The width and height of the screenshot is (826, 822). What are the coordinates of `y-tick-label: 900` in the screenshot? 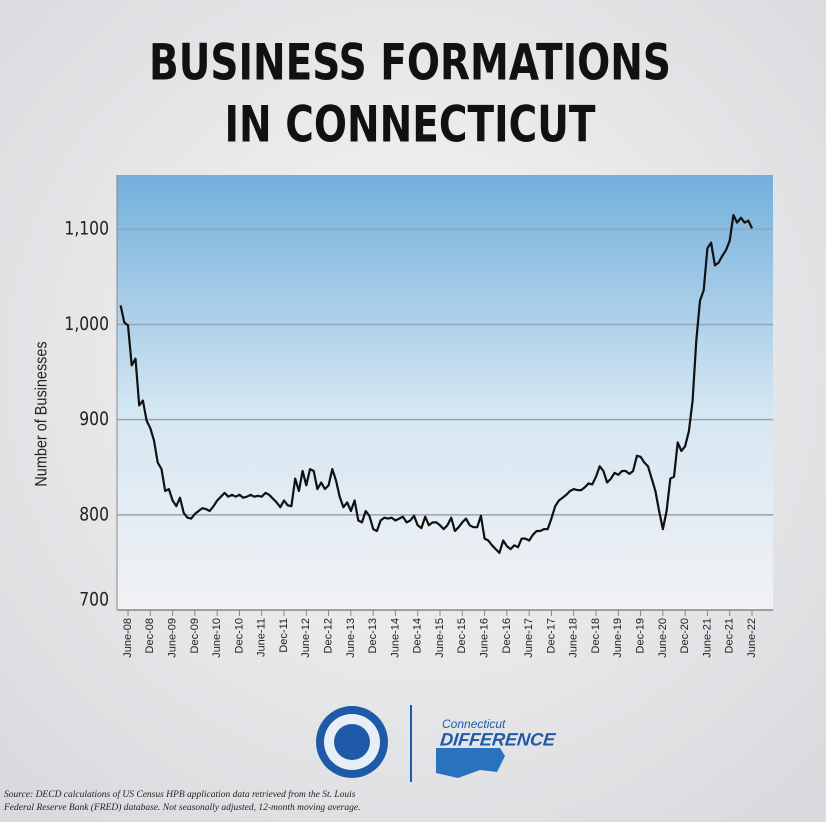 It's located at (94, 420).